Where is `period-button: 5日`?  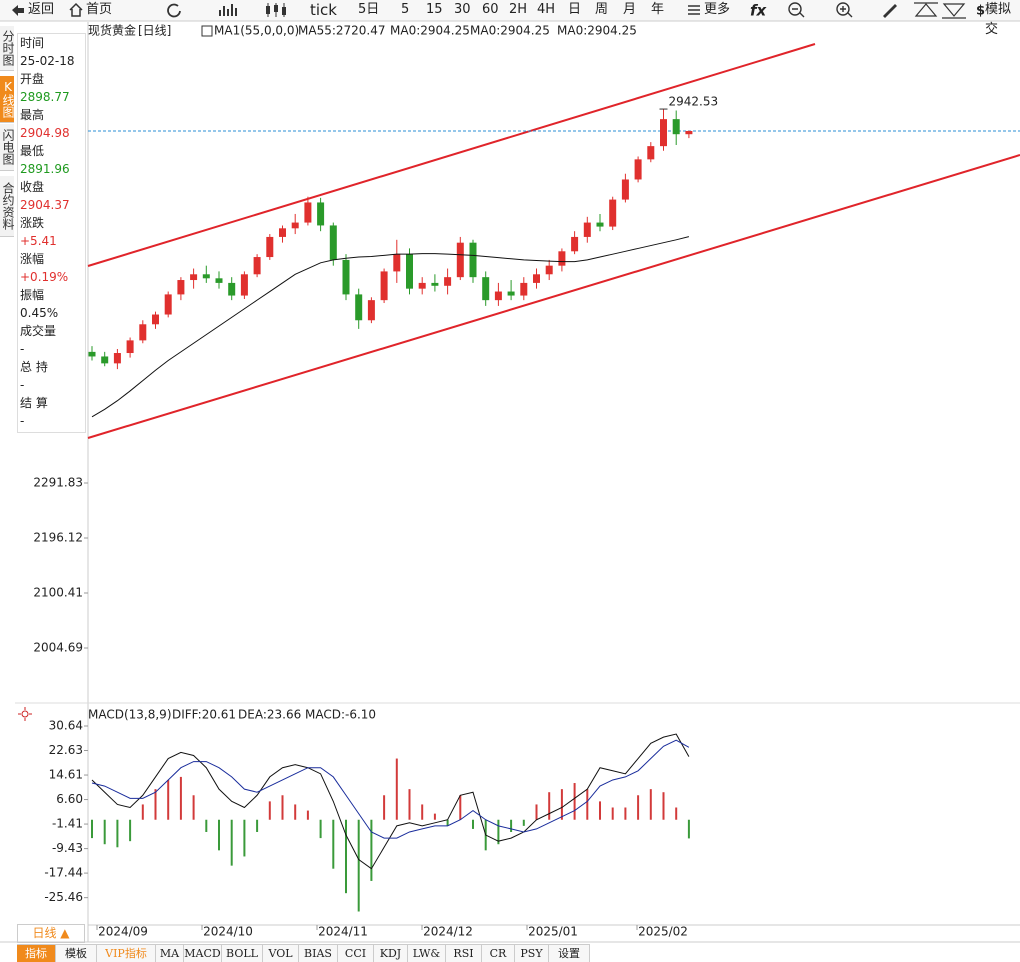 period-button: 5日 is located at coordinates (369, 9).